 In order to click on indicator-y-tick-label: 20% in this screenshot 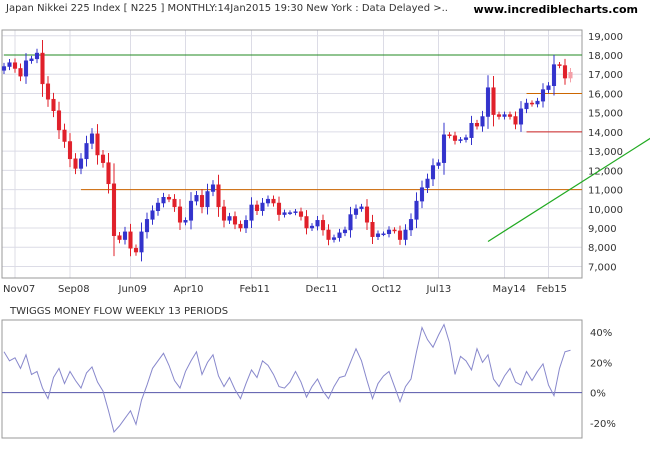, I will do `click(601, 363)`.